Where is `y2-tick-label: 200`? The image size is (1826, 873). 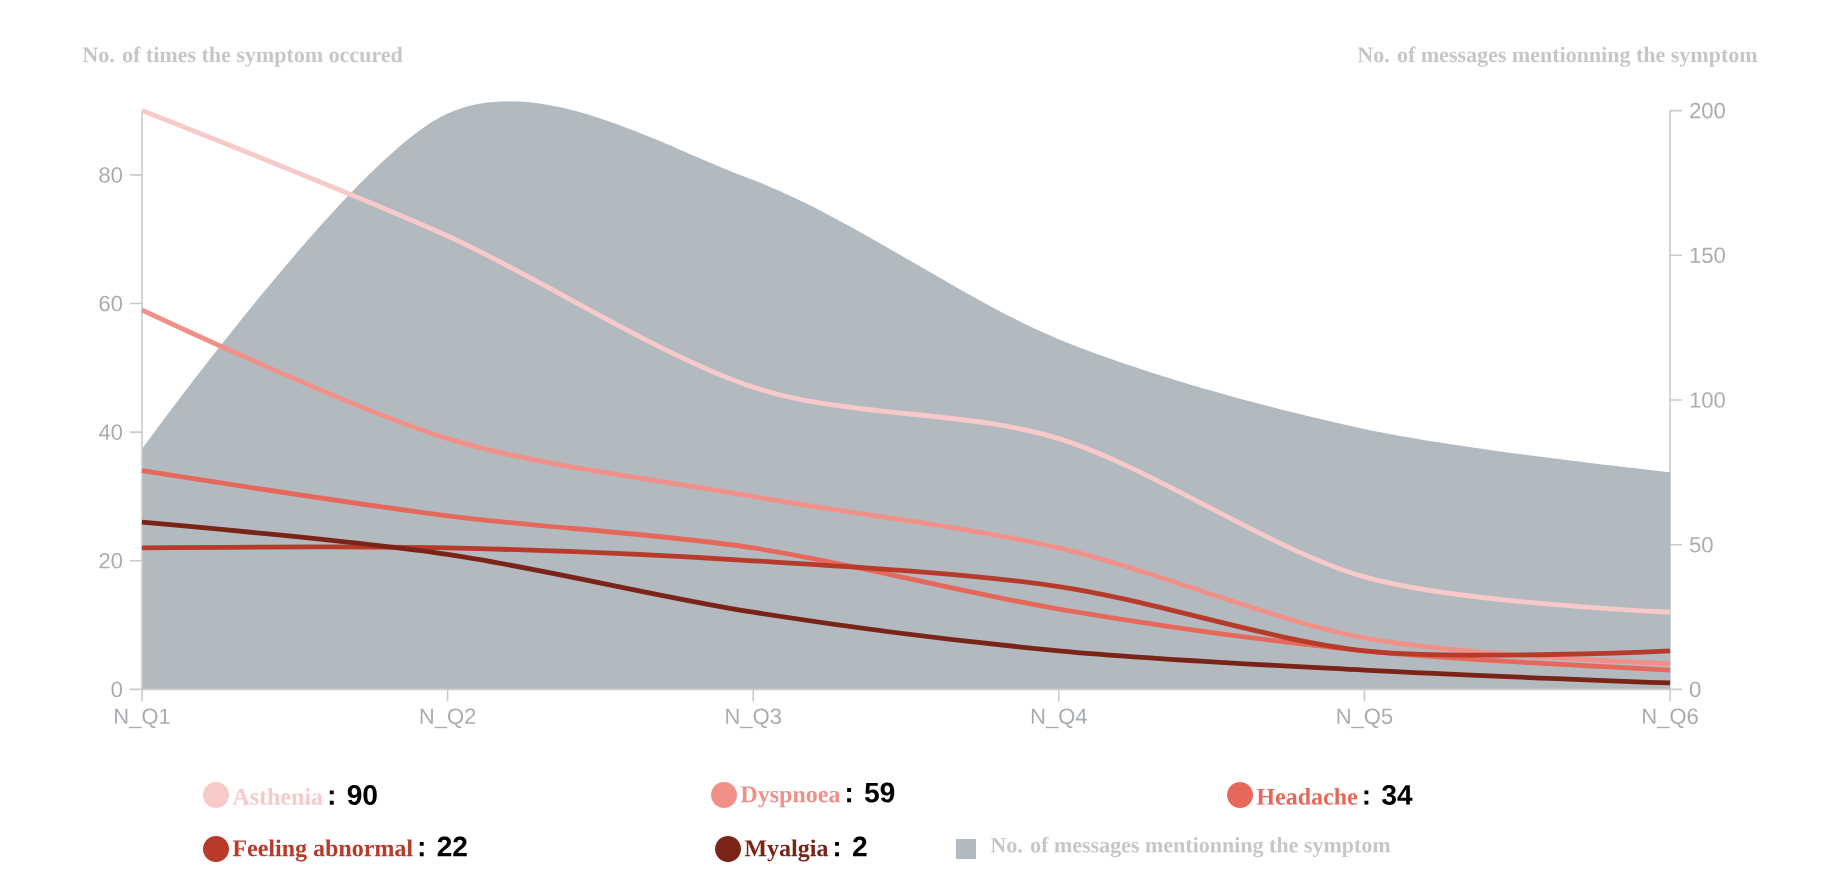 y2-tick-label: 200 is located at coordinates (1707, 110).